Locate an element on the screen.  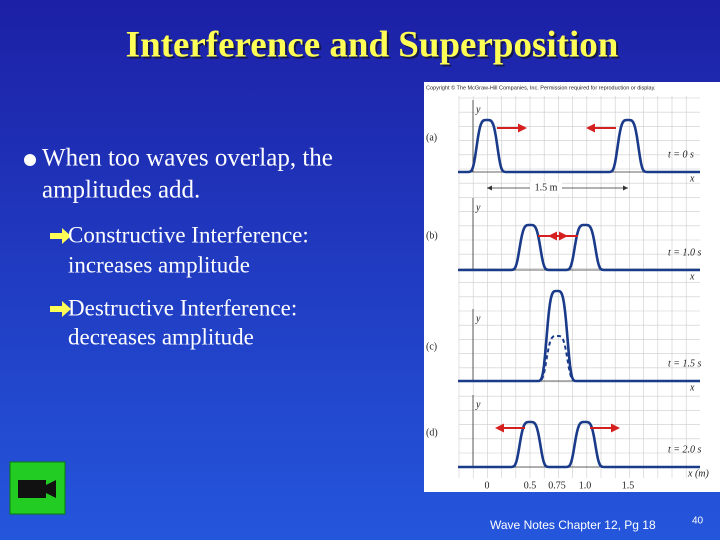
title-shadow: Interference and Superposition is located at coordinates (374, 46).